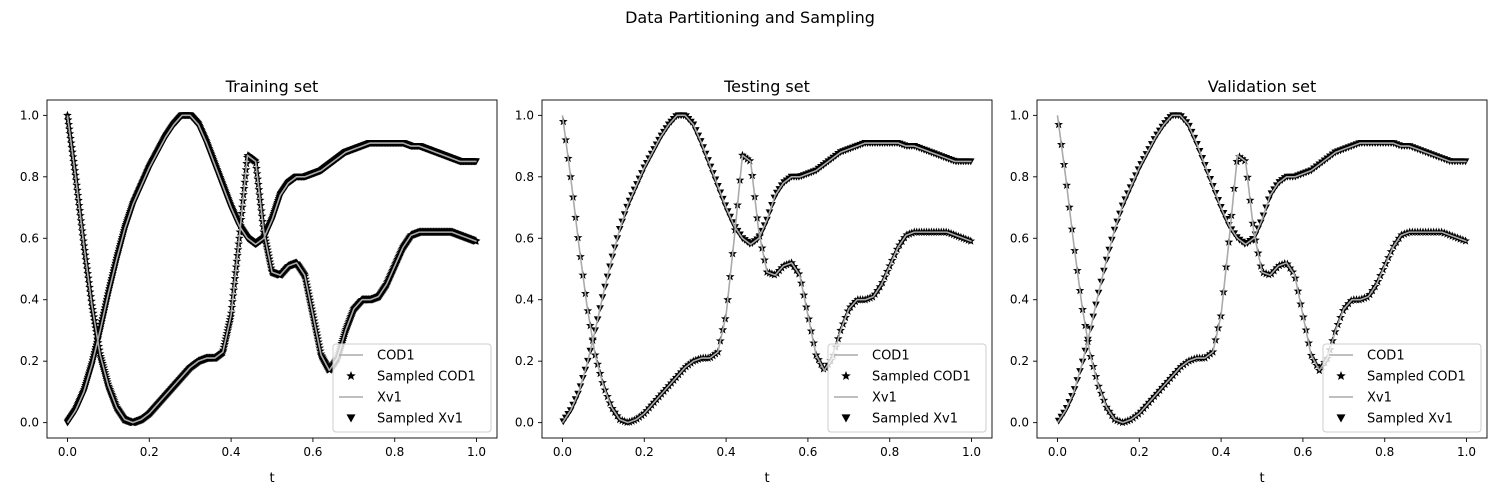 This screenshot has width=1500, height=500. What do you see at coordinates (272, 86) in the screenshot?
I see `subplot-title: Training set` at bounding box center [272, 86].